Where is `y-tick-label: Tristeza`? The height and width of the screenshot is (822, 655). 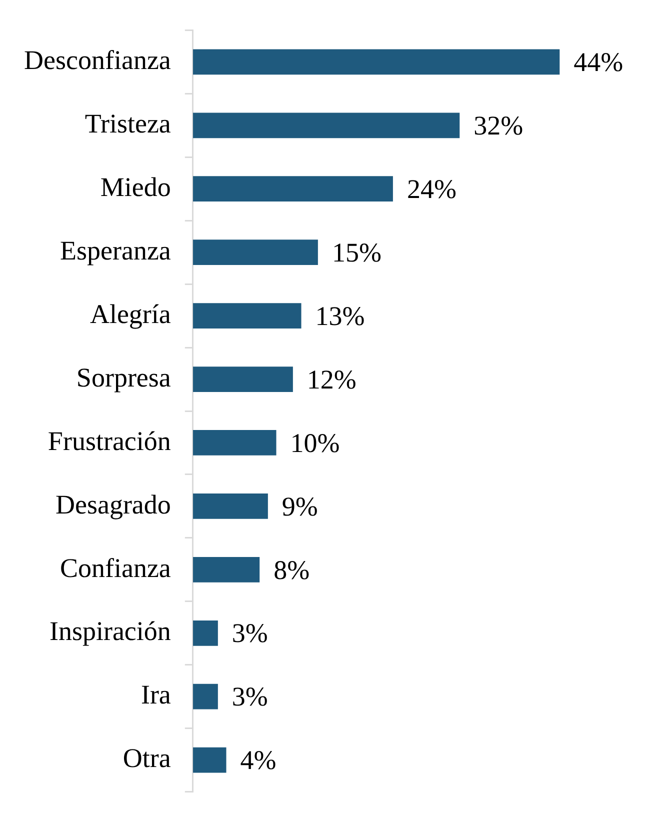
y-tick-label: Tristeza is located at coordinates (127, 123).